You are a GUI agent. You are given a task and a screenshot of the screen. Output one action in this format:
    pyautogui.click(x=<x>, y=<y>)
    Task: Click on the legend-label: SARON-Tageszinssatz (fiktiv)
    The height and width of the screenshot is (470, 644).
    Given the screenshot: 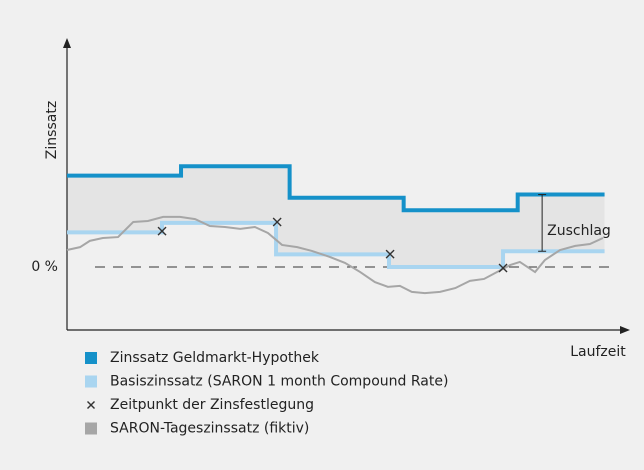 What is the action you would take?
    pyautogui.click(x=209, y=429)
    